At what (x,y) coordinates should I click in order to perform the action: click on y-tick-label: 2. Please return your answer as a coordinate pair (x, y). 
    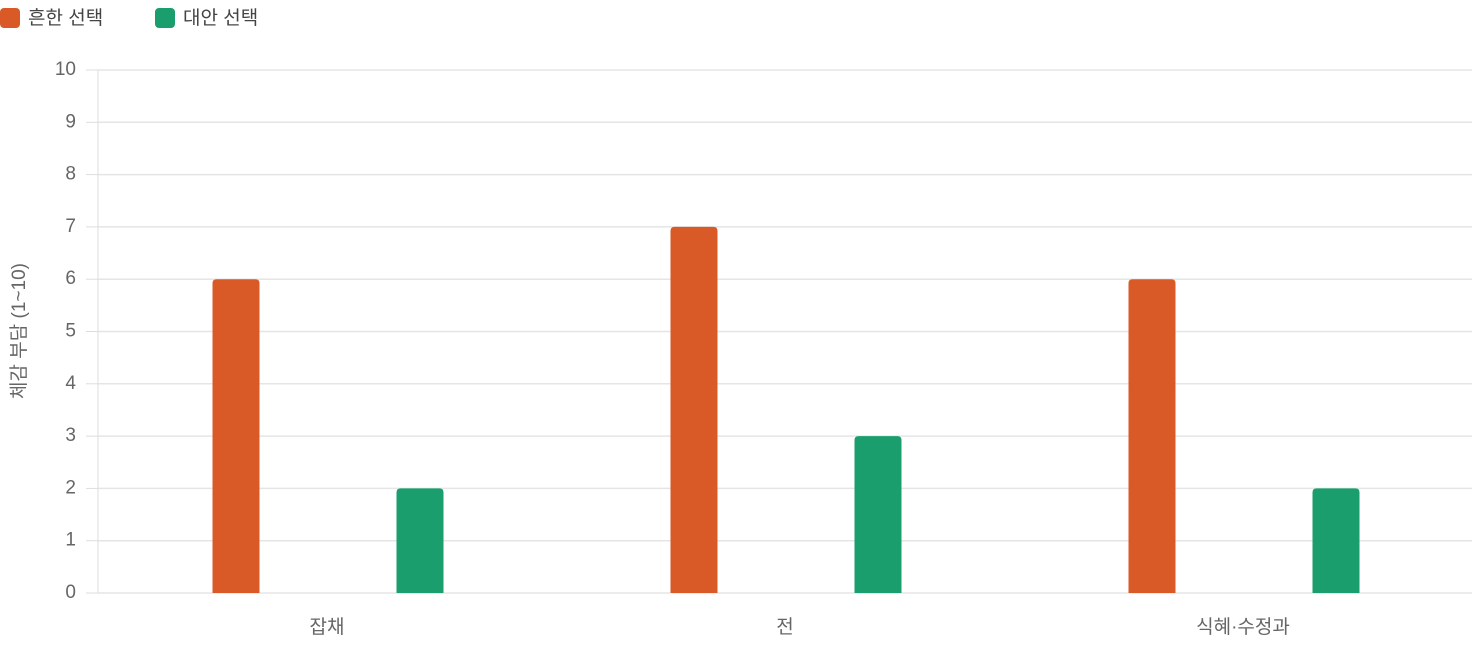
    Looking at the image, I should click on (70, 487).